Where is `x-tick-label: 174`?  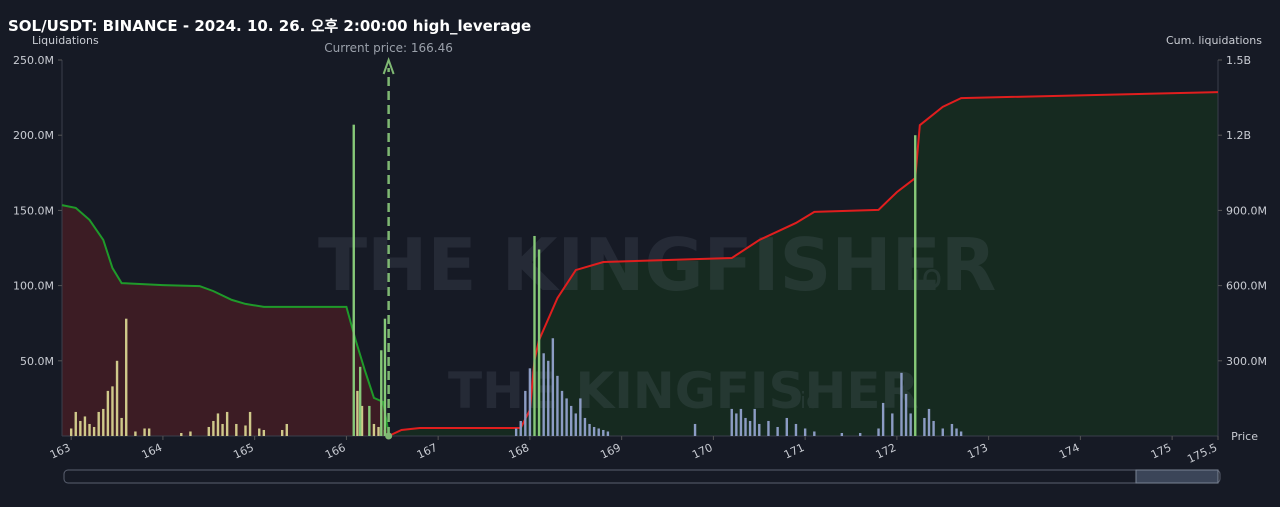
x-tick-label: 174 is located at coordinates (1069, 451).